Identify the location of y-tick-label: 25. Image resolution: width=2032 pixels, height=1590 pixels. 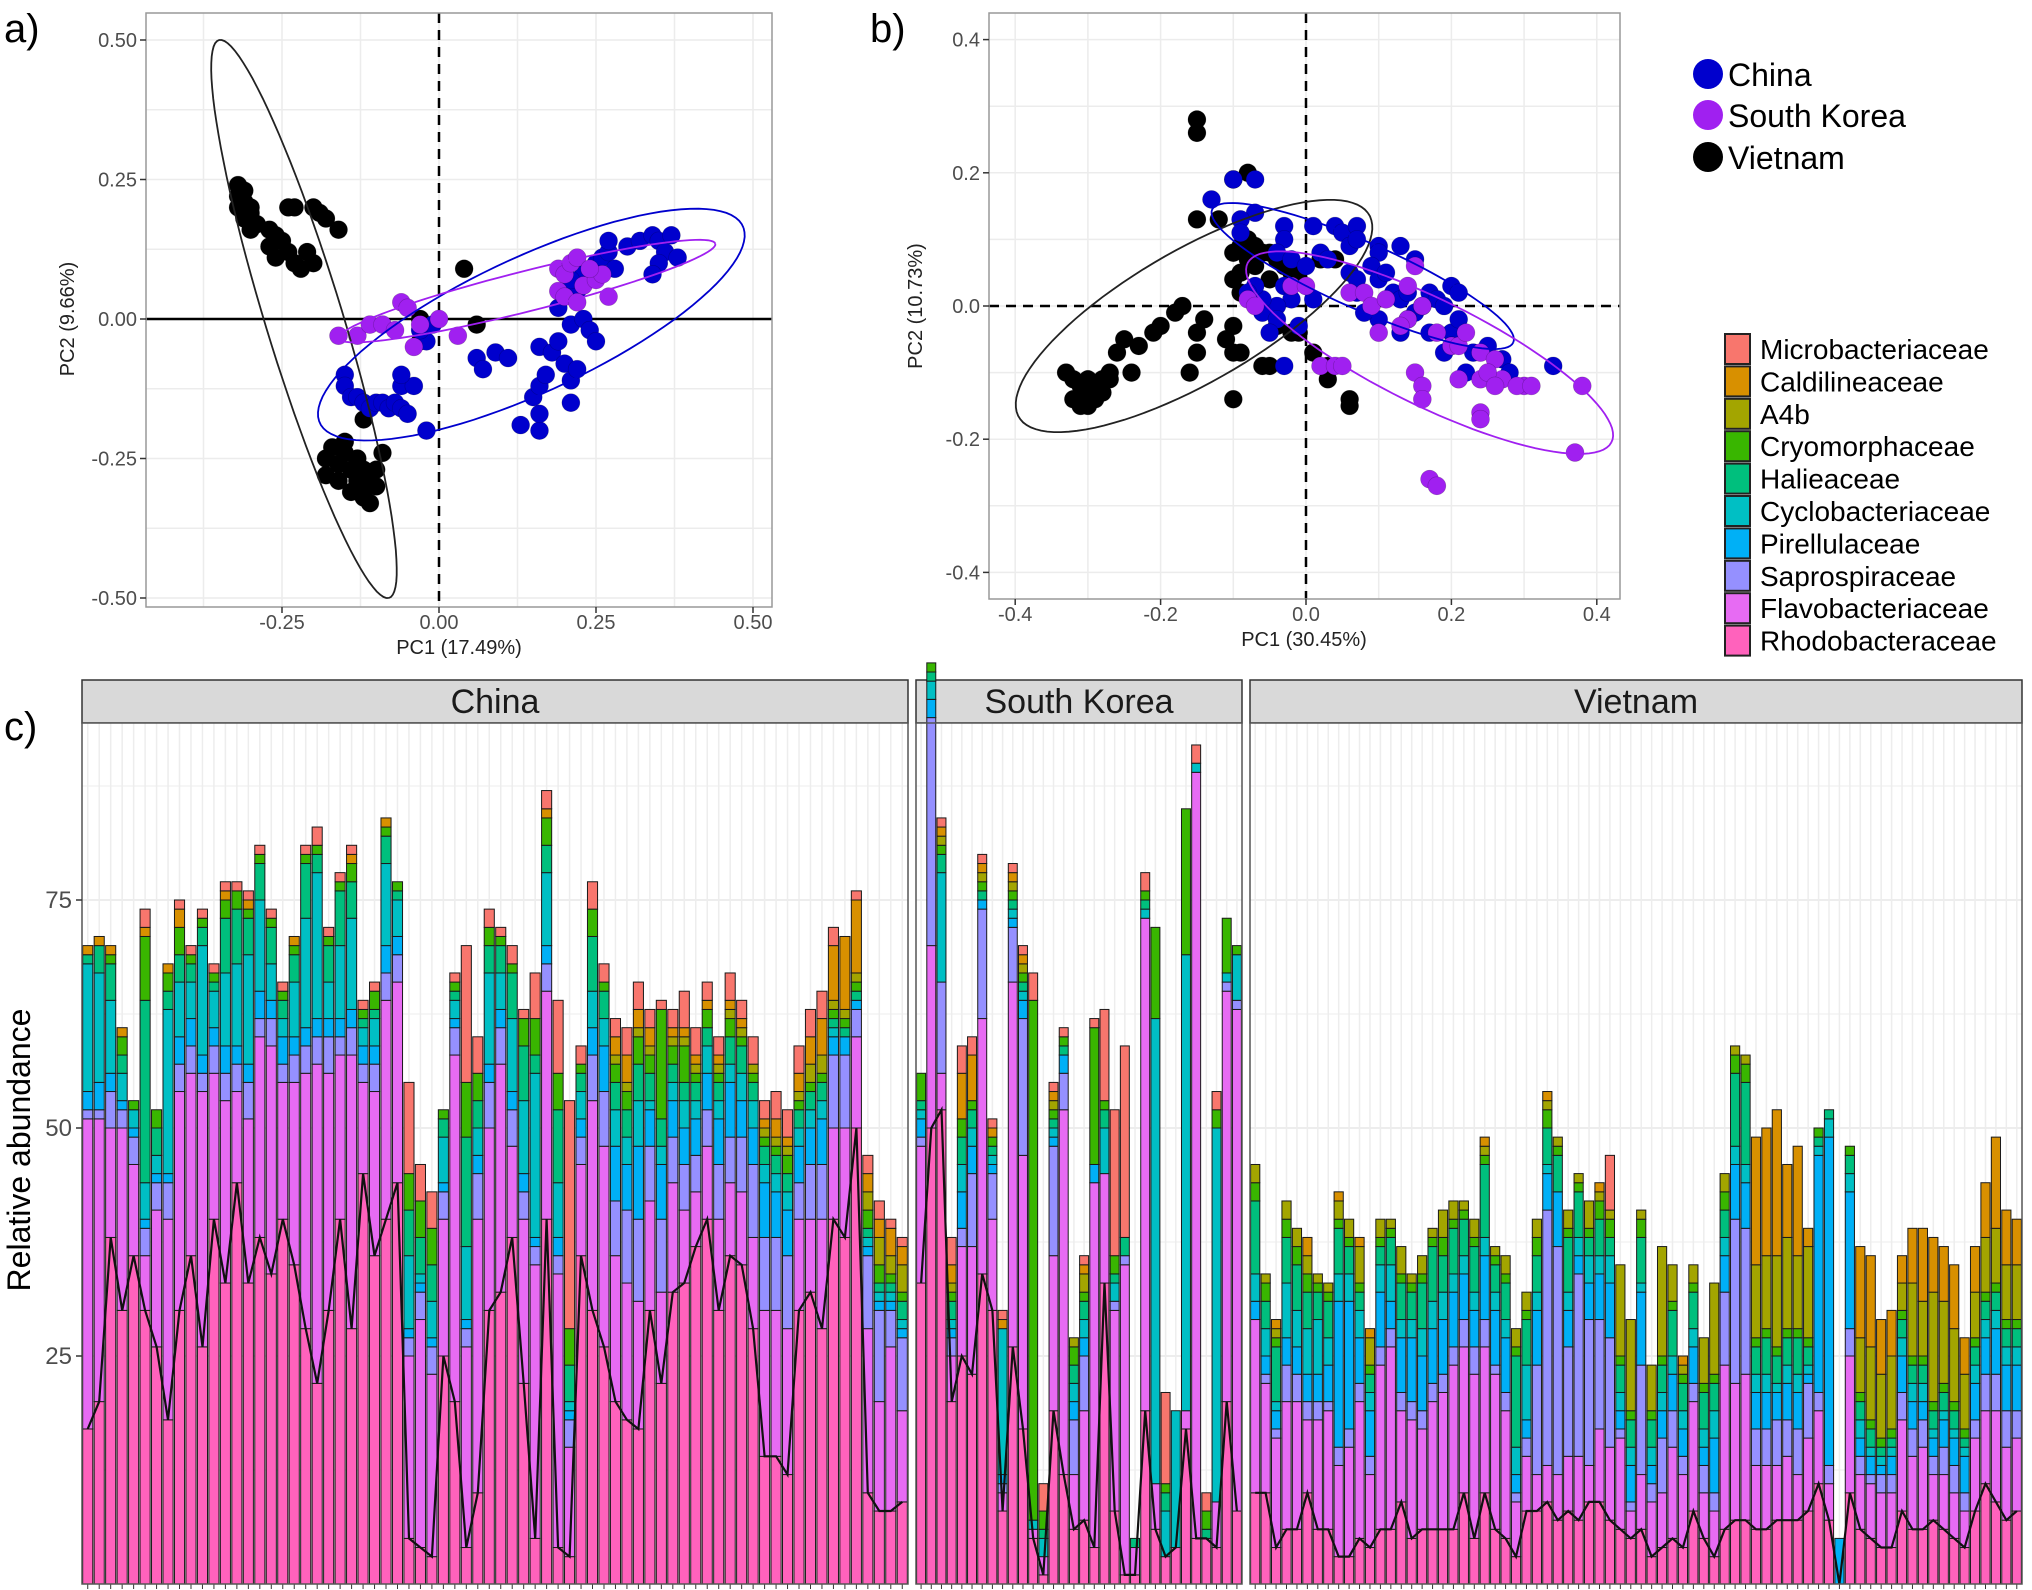
(58, 1356).